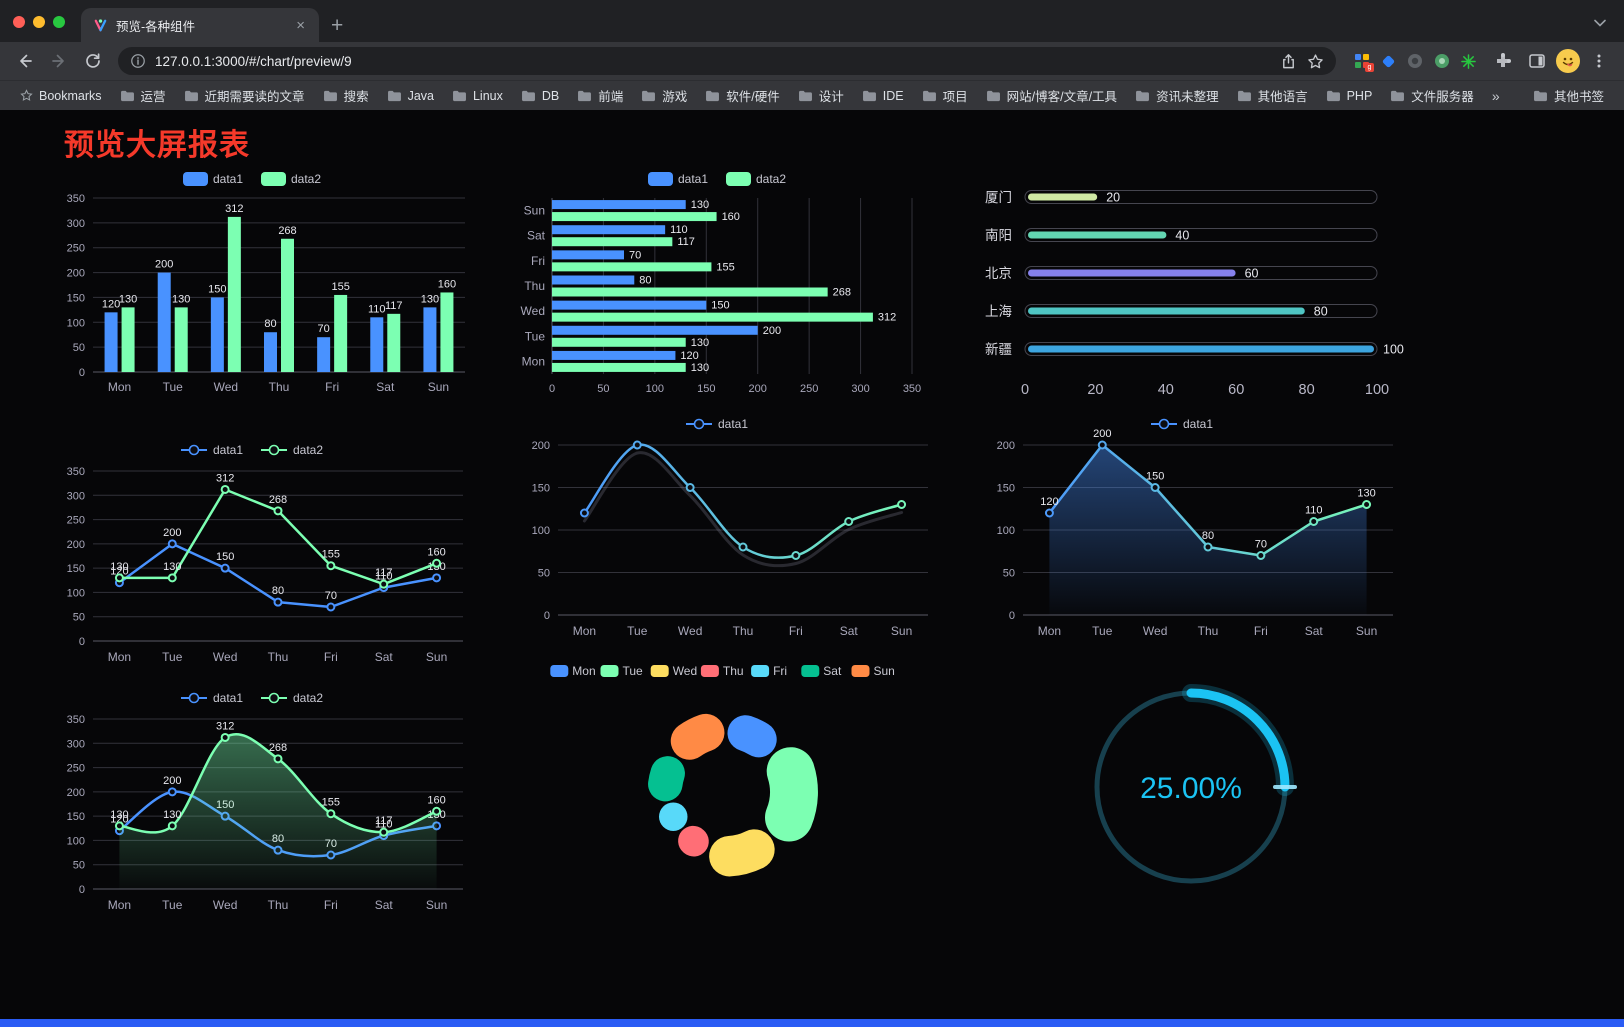  I want to click on svg-text: Sun, so click(533, 211).